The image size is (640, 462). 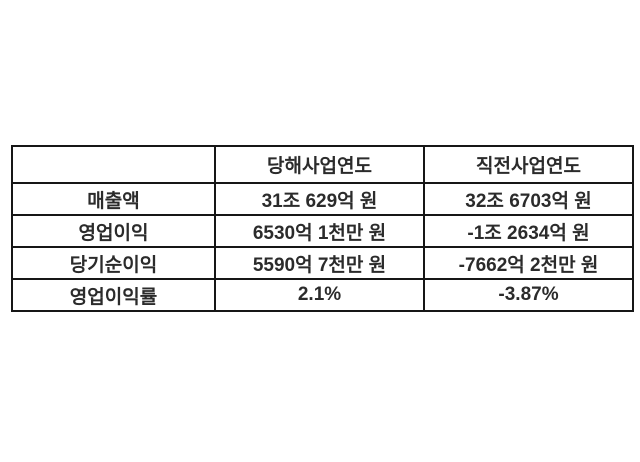 I want to click on header-cell-empty, so click(x=113, y=164).